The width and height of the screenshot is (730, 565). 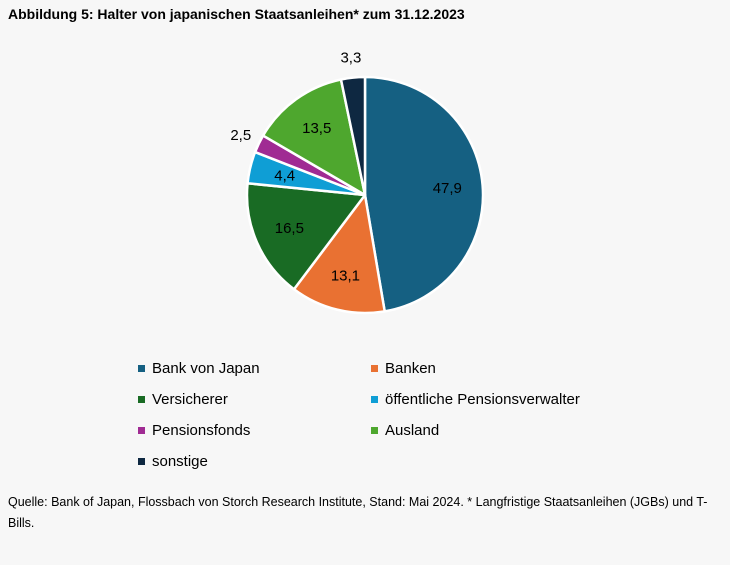 I want to click on legend-item-5: Ausland, so click(x=491, y=430).